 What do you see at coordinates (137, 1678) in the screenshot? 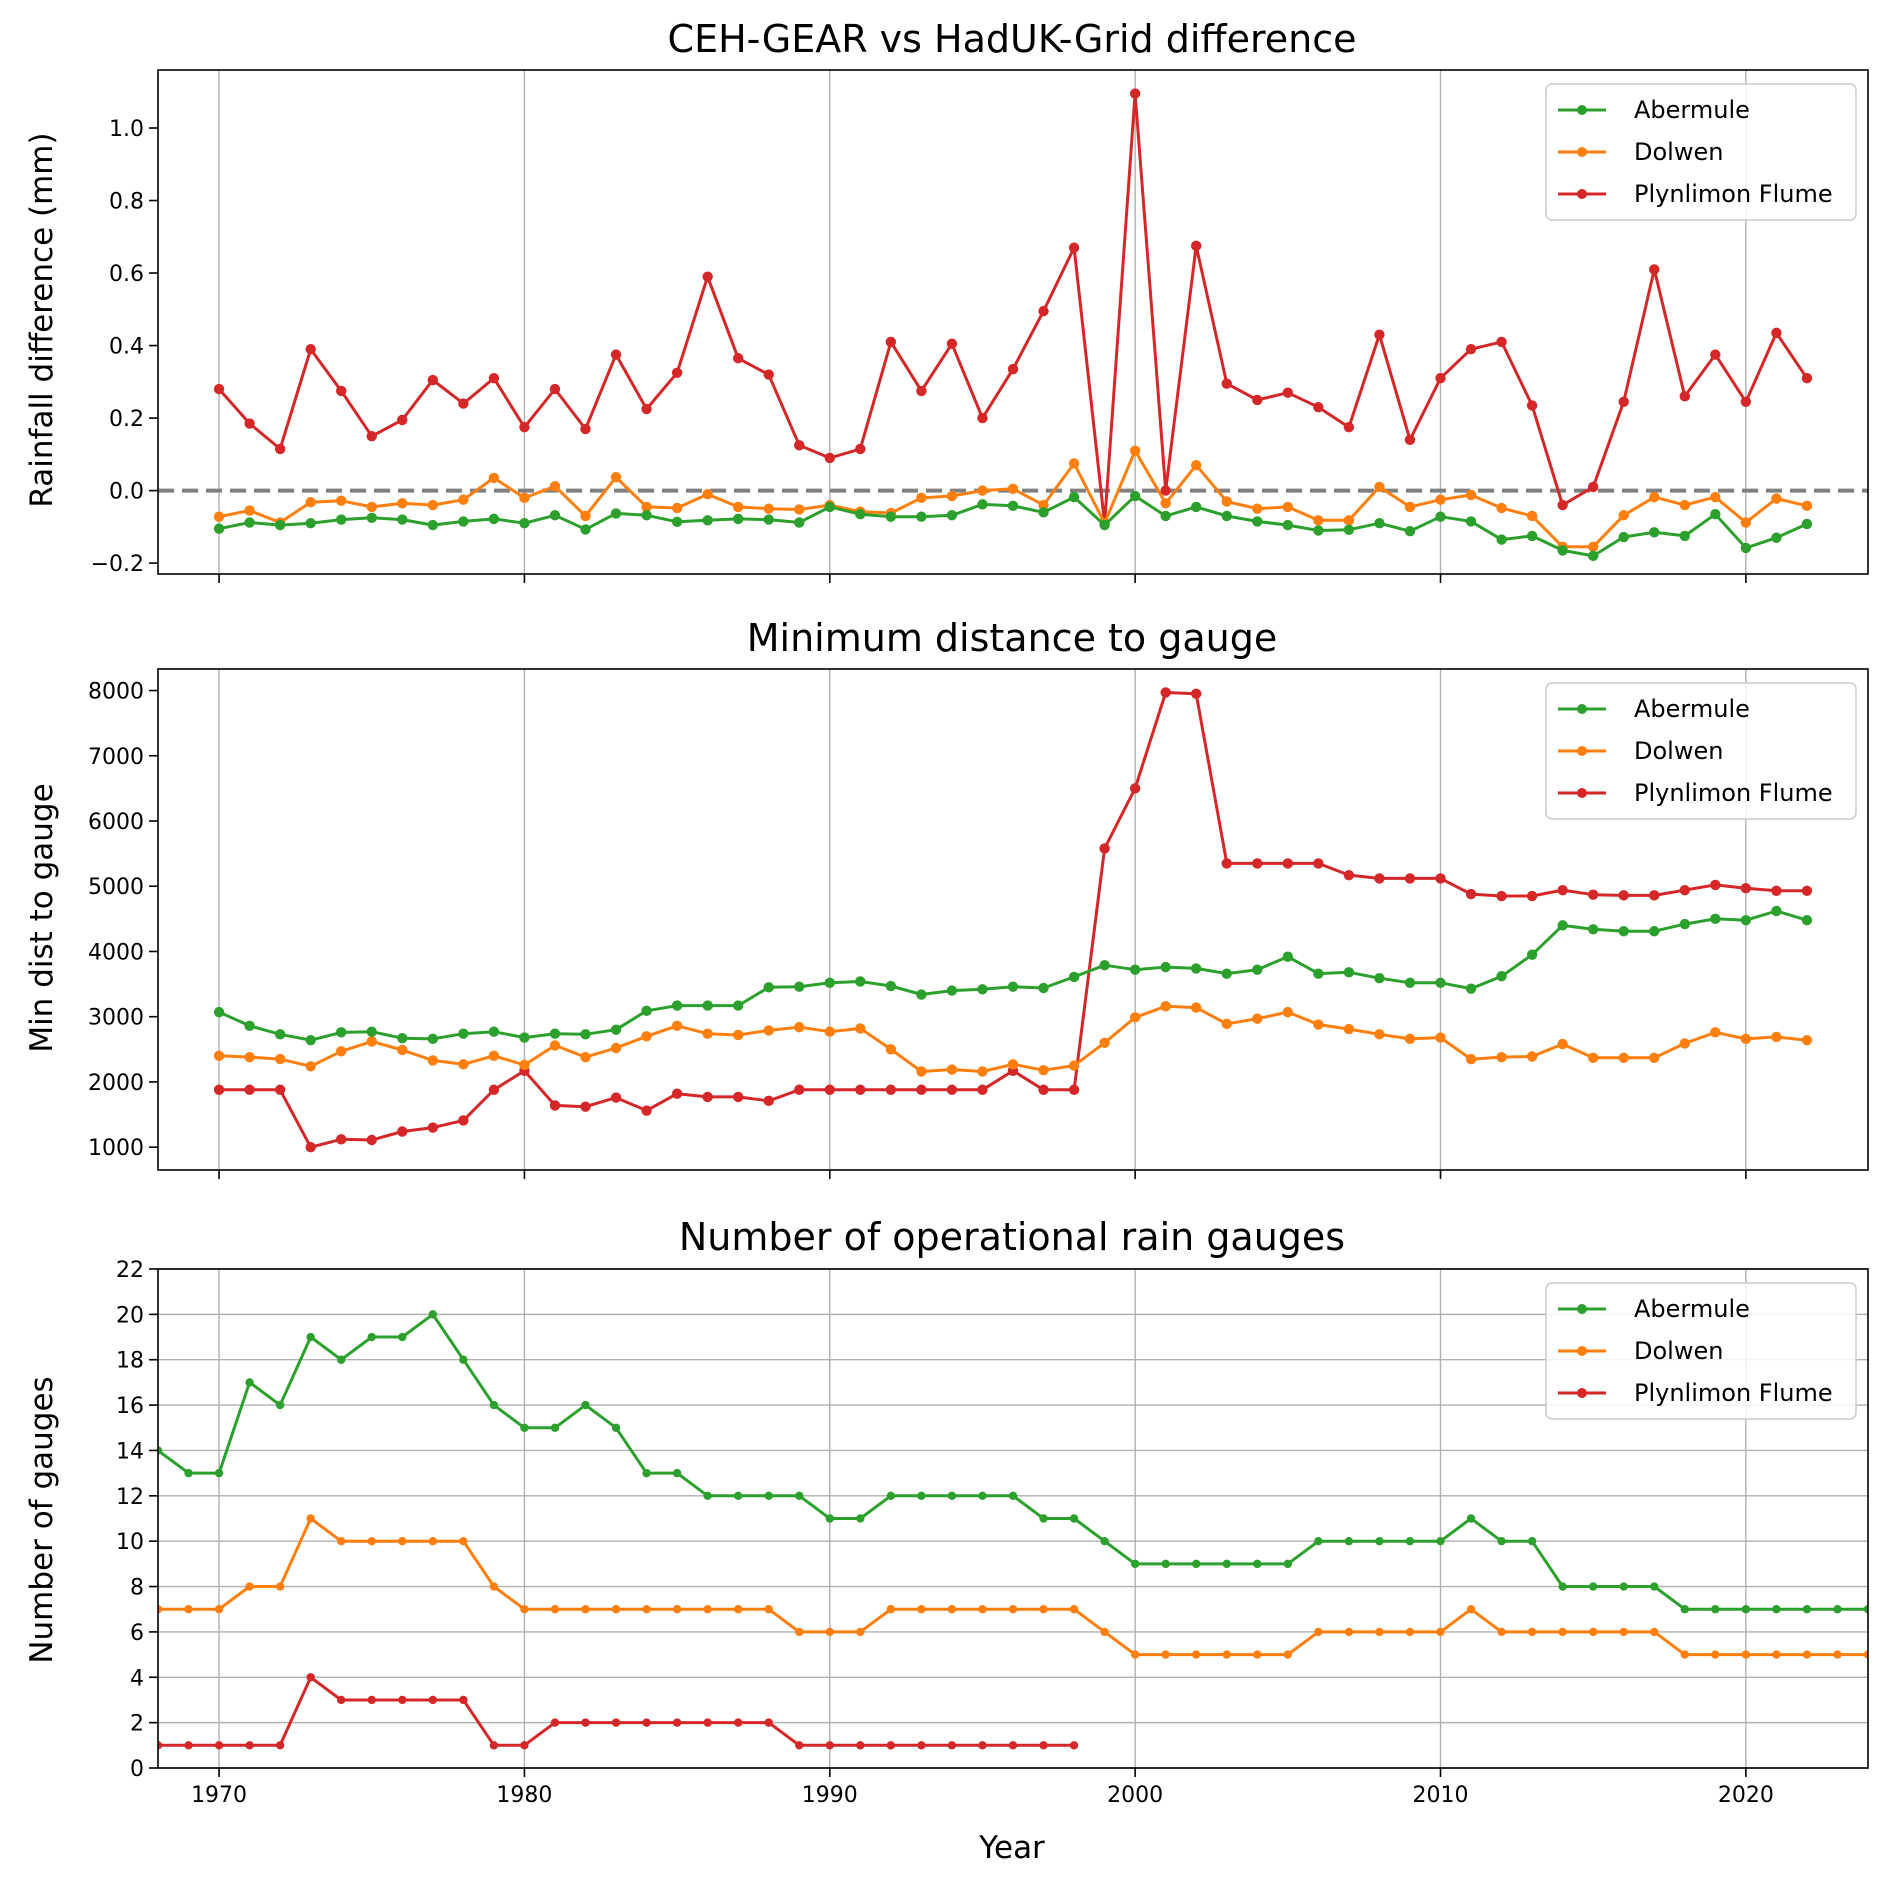
I see `panel-gauge-count-ytick-label: 4` at bounding box center [137, 1678].